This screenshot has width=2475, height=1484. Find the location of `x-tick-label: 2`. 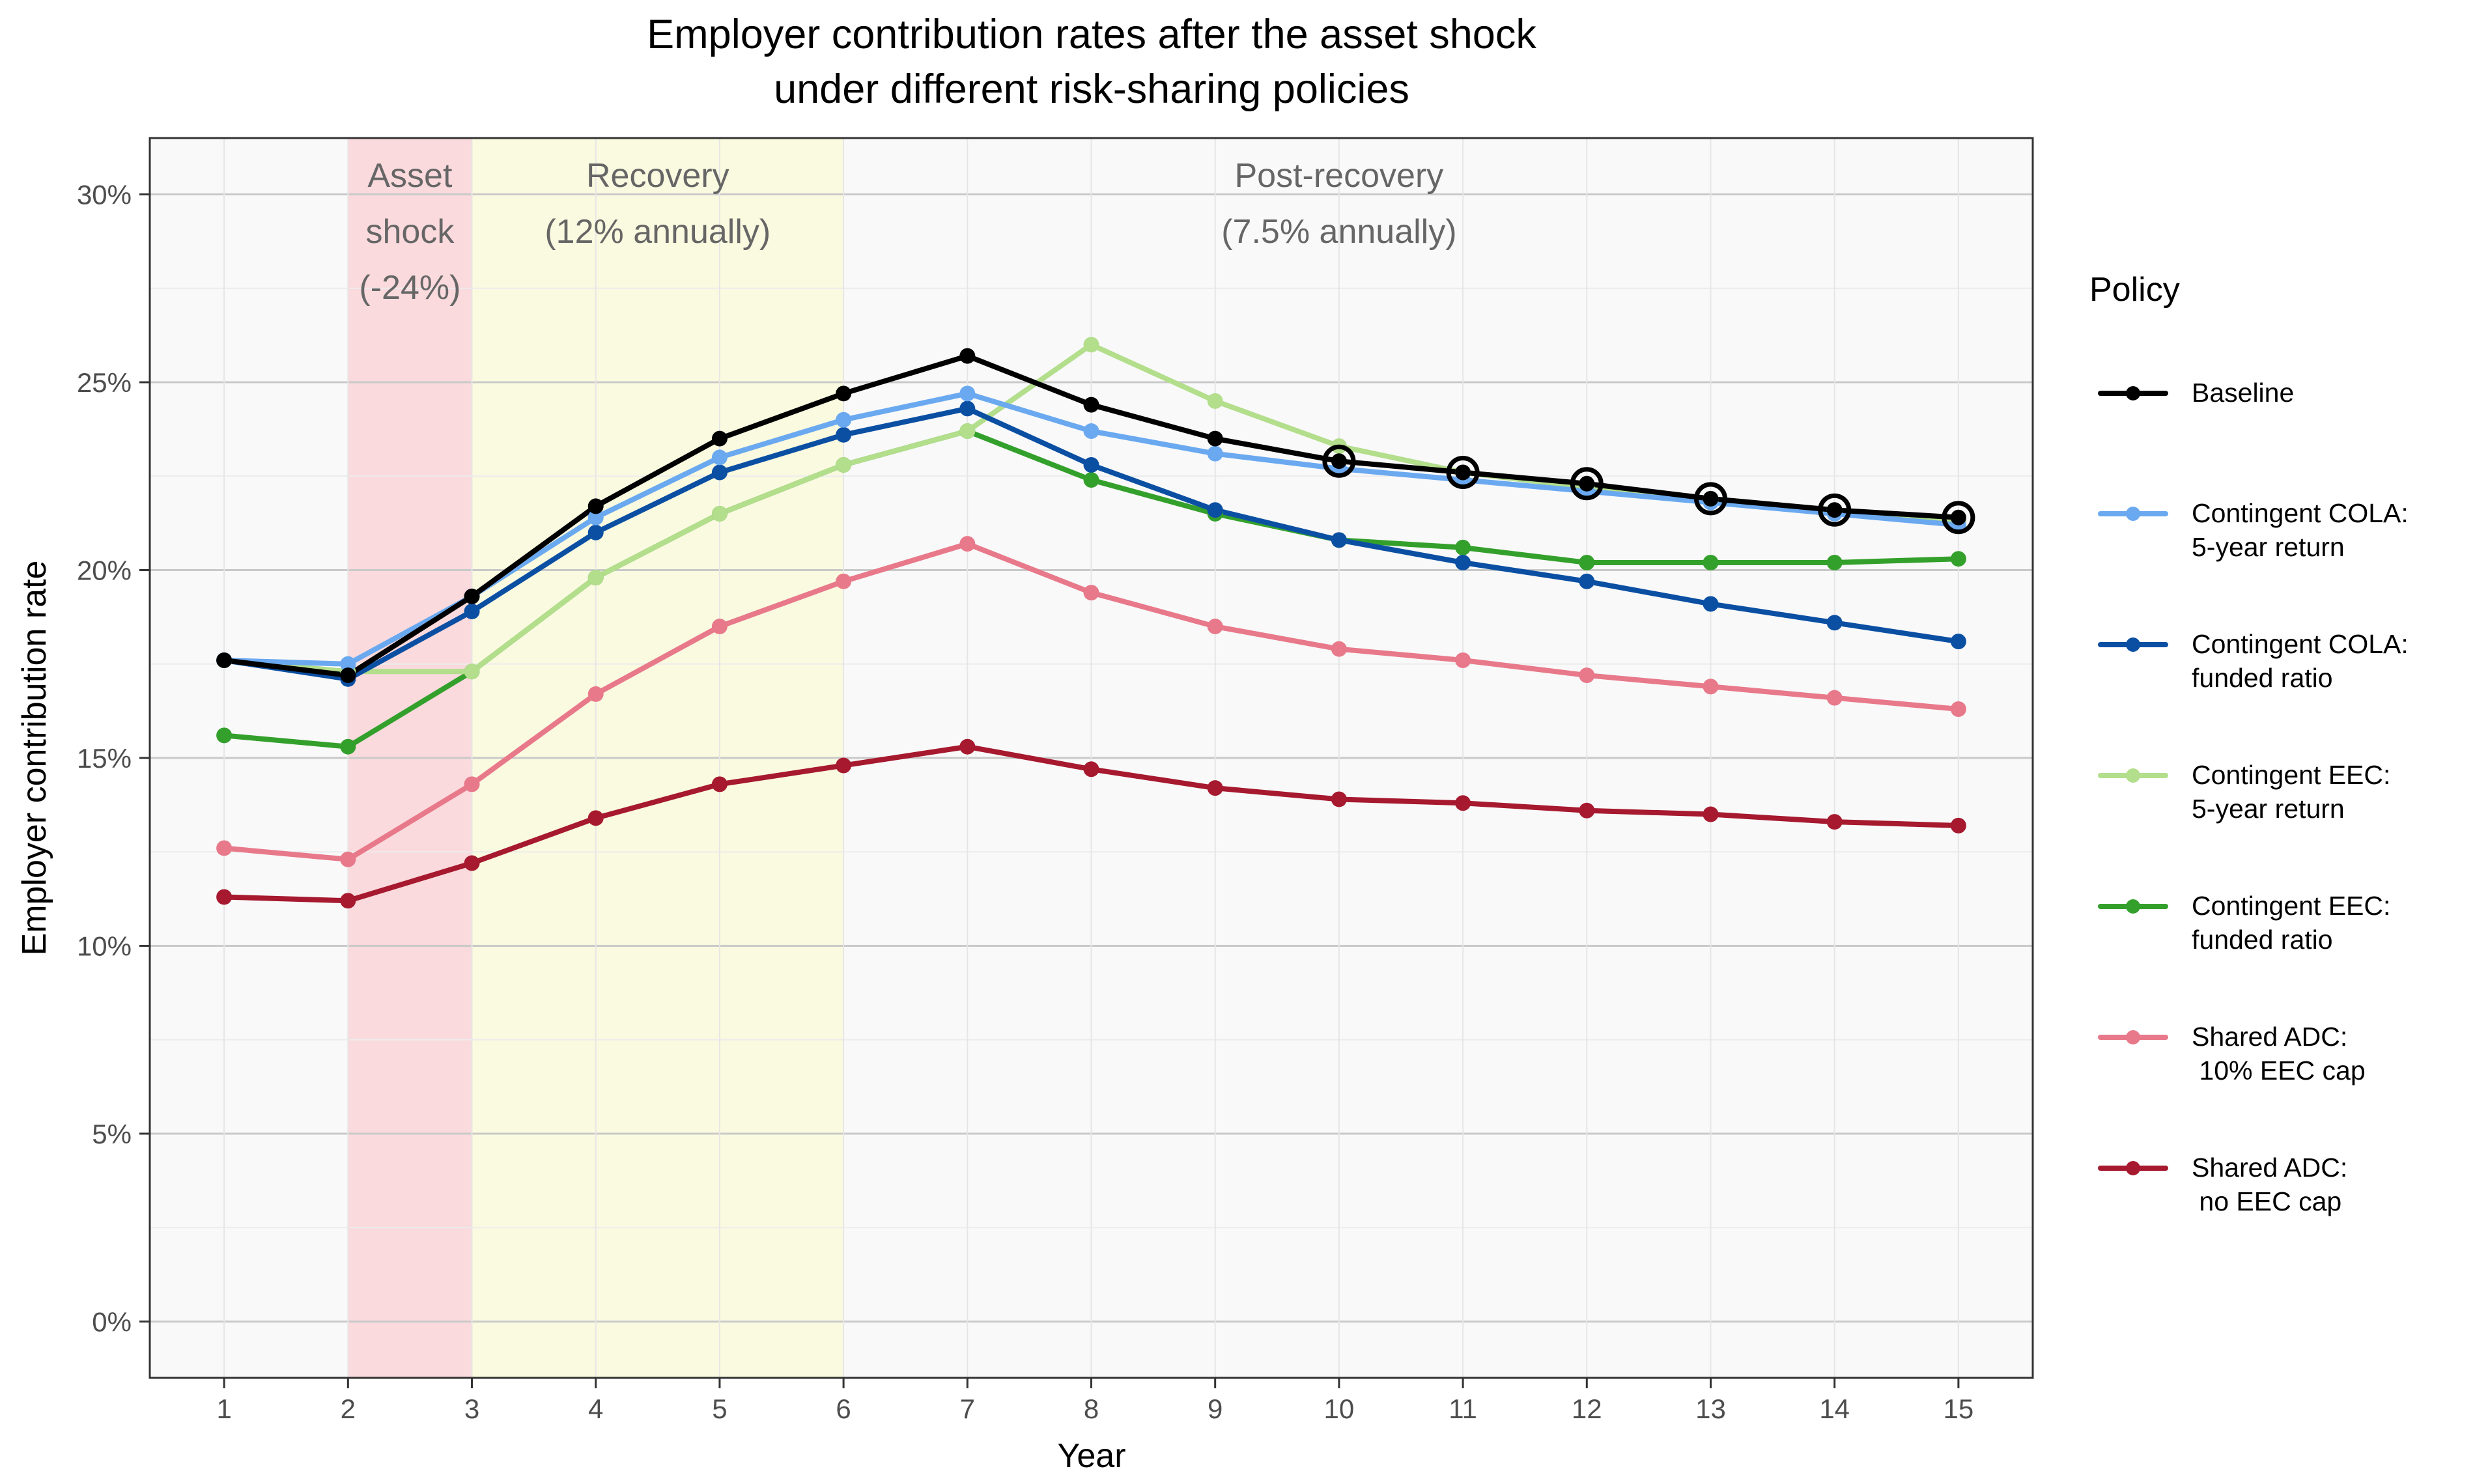

x-tick-label: 2 is located at coordinates (348, 1409).